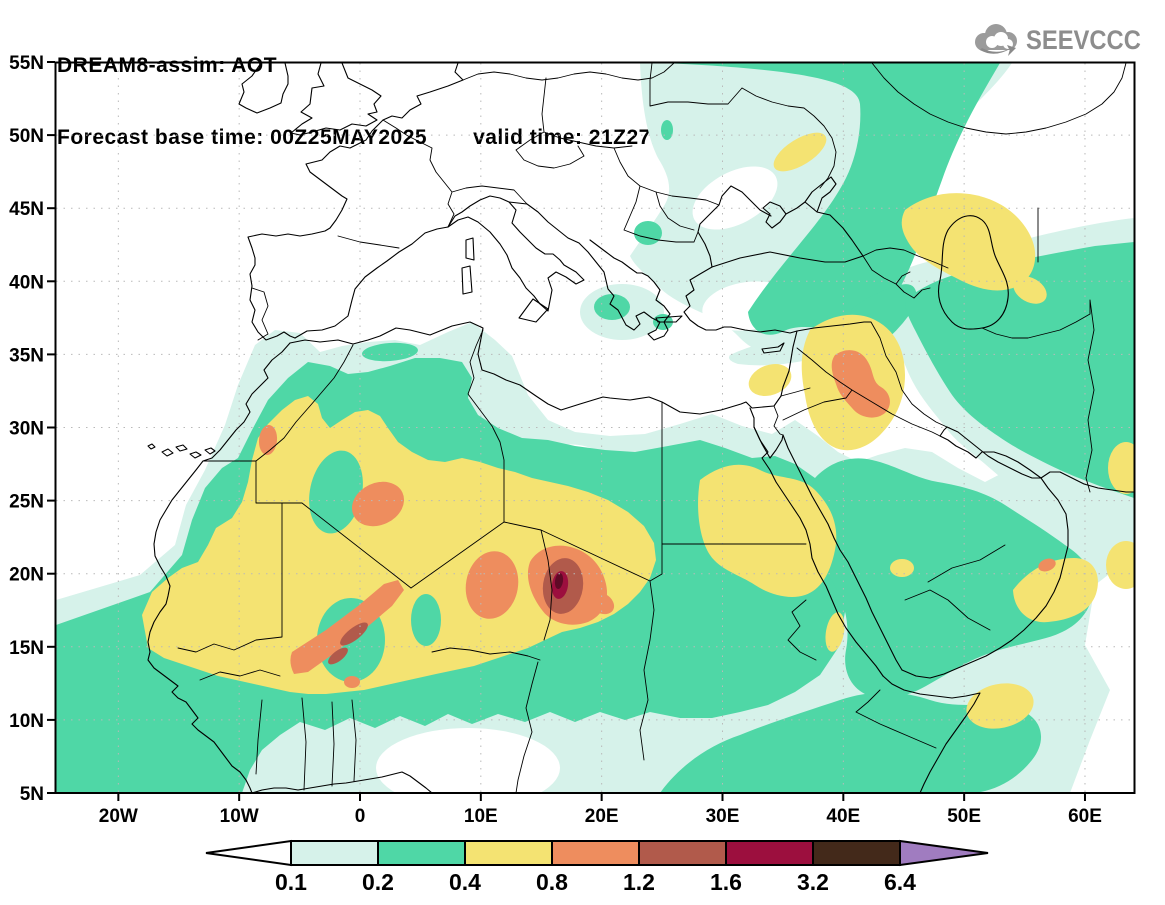 The image size is (1165, 905). Describe the element at coordinates (242, 137) in the screenshot. I see `base-time-label: Forecast base time: 00Z25MAY2025` at that location.